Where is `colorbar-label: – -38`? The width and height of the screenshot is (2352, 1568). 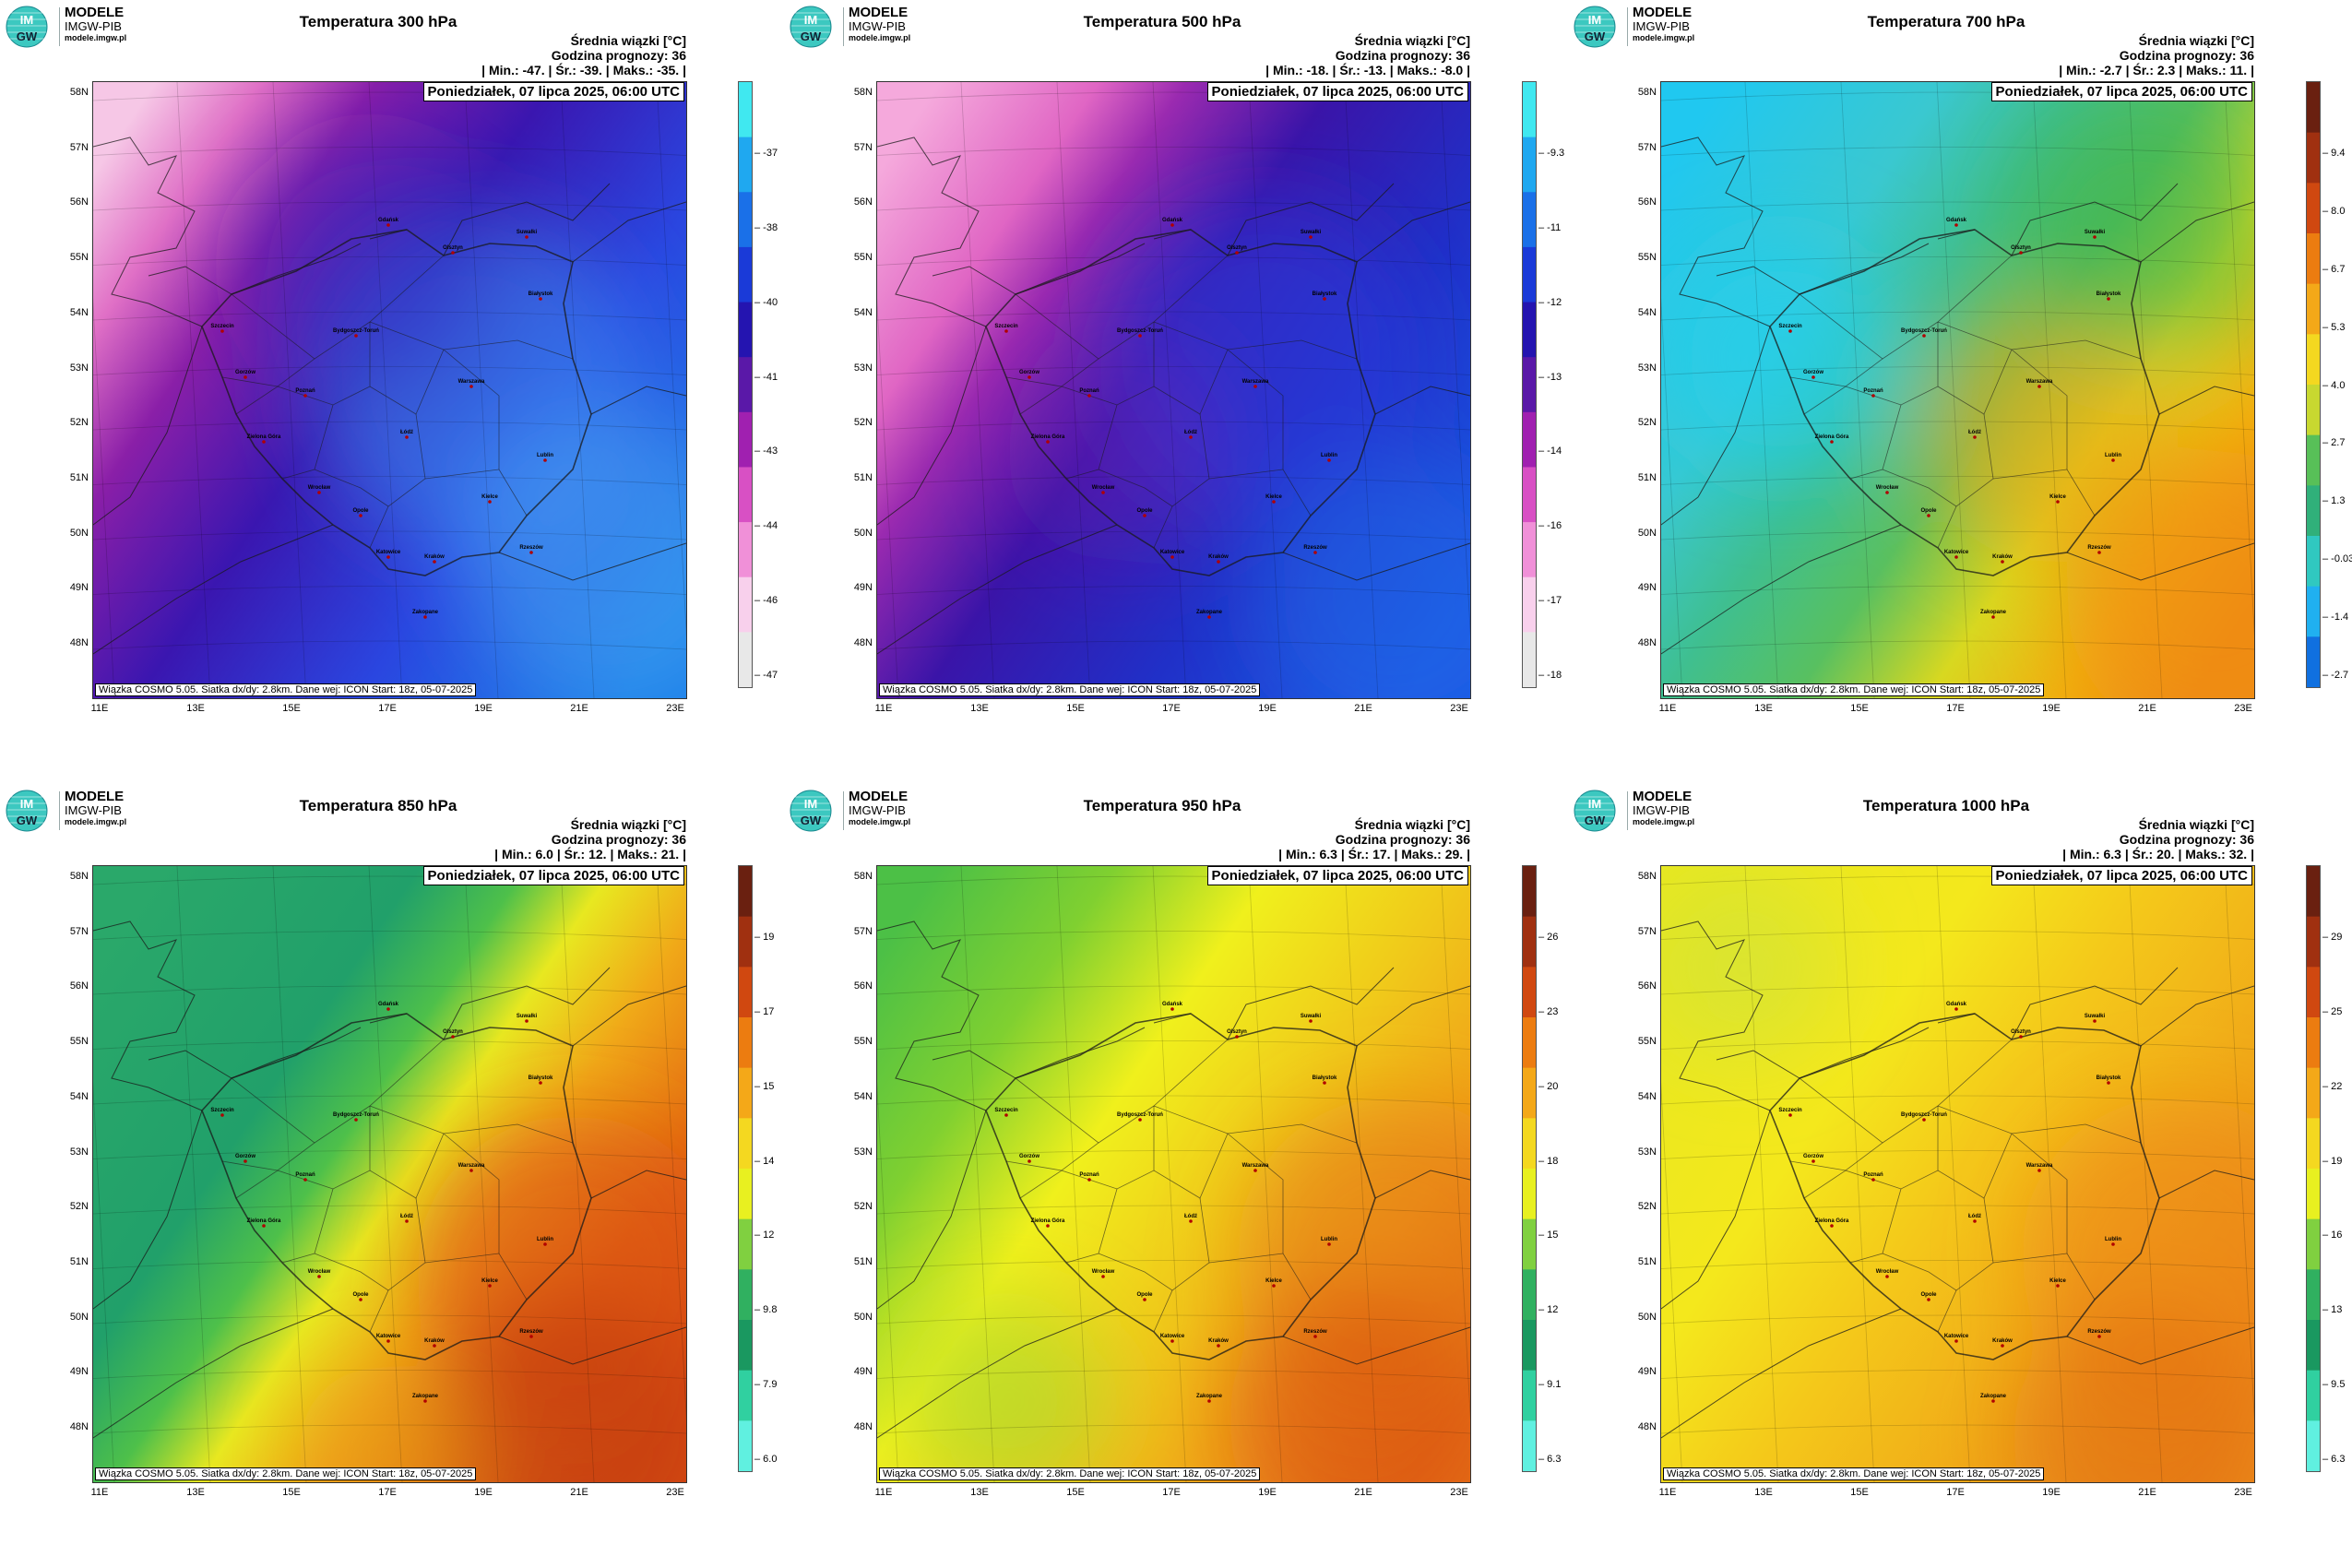
colorbar-label: – -38 is located at coordinates (766, 227).